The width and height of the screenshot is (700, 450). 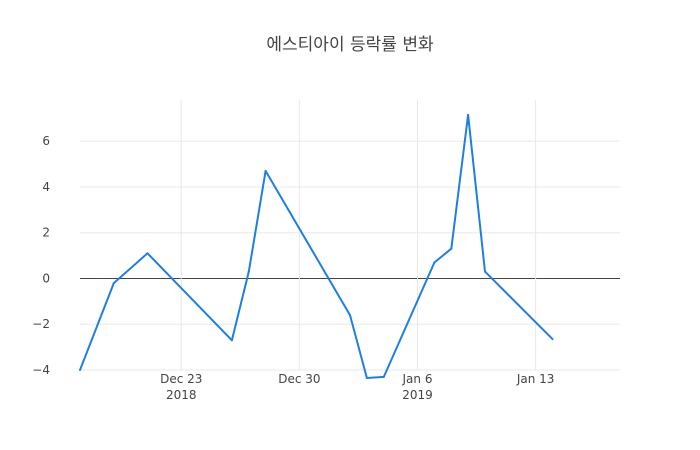 I want to click on y-tick-label: −2, so click(x=41, y=324).